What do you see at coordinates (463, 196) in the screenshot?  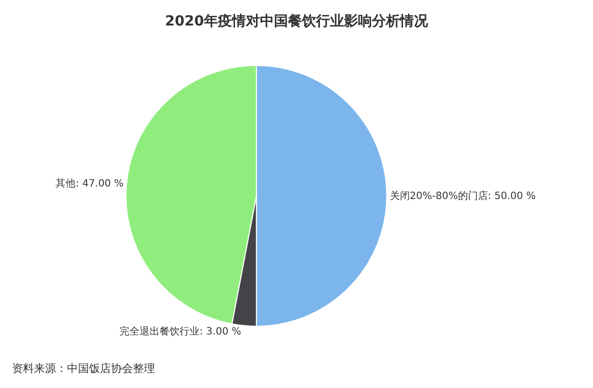 I see `slice-label: 关闭20%-80%的门店: 50.00 %` at bounding box center [463, 196].